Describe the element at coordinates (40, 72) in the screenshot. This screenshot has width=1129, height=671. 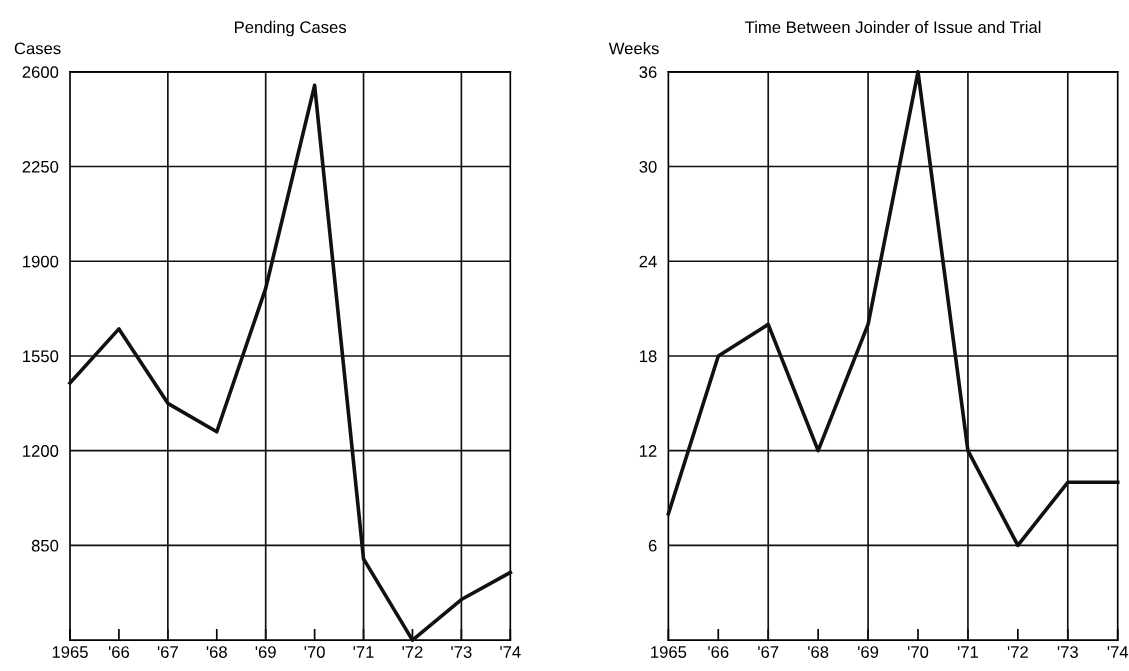
I see `y-tick-label: 2600` at that location.